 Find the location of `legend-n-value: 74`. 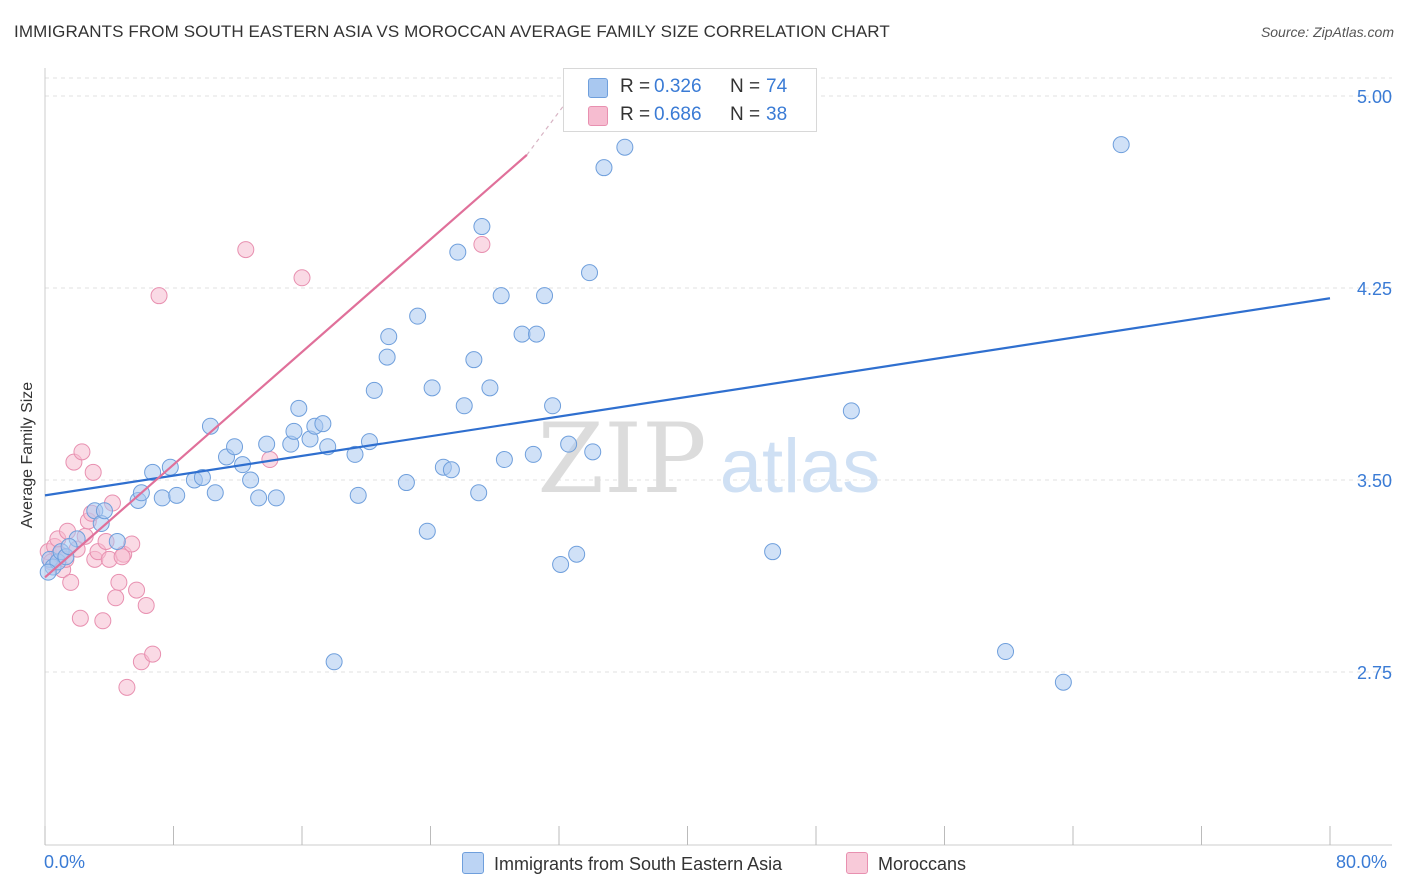

legend-n-value: 74 is located at coordinates (777, 86).